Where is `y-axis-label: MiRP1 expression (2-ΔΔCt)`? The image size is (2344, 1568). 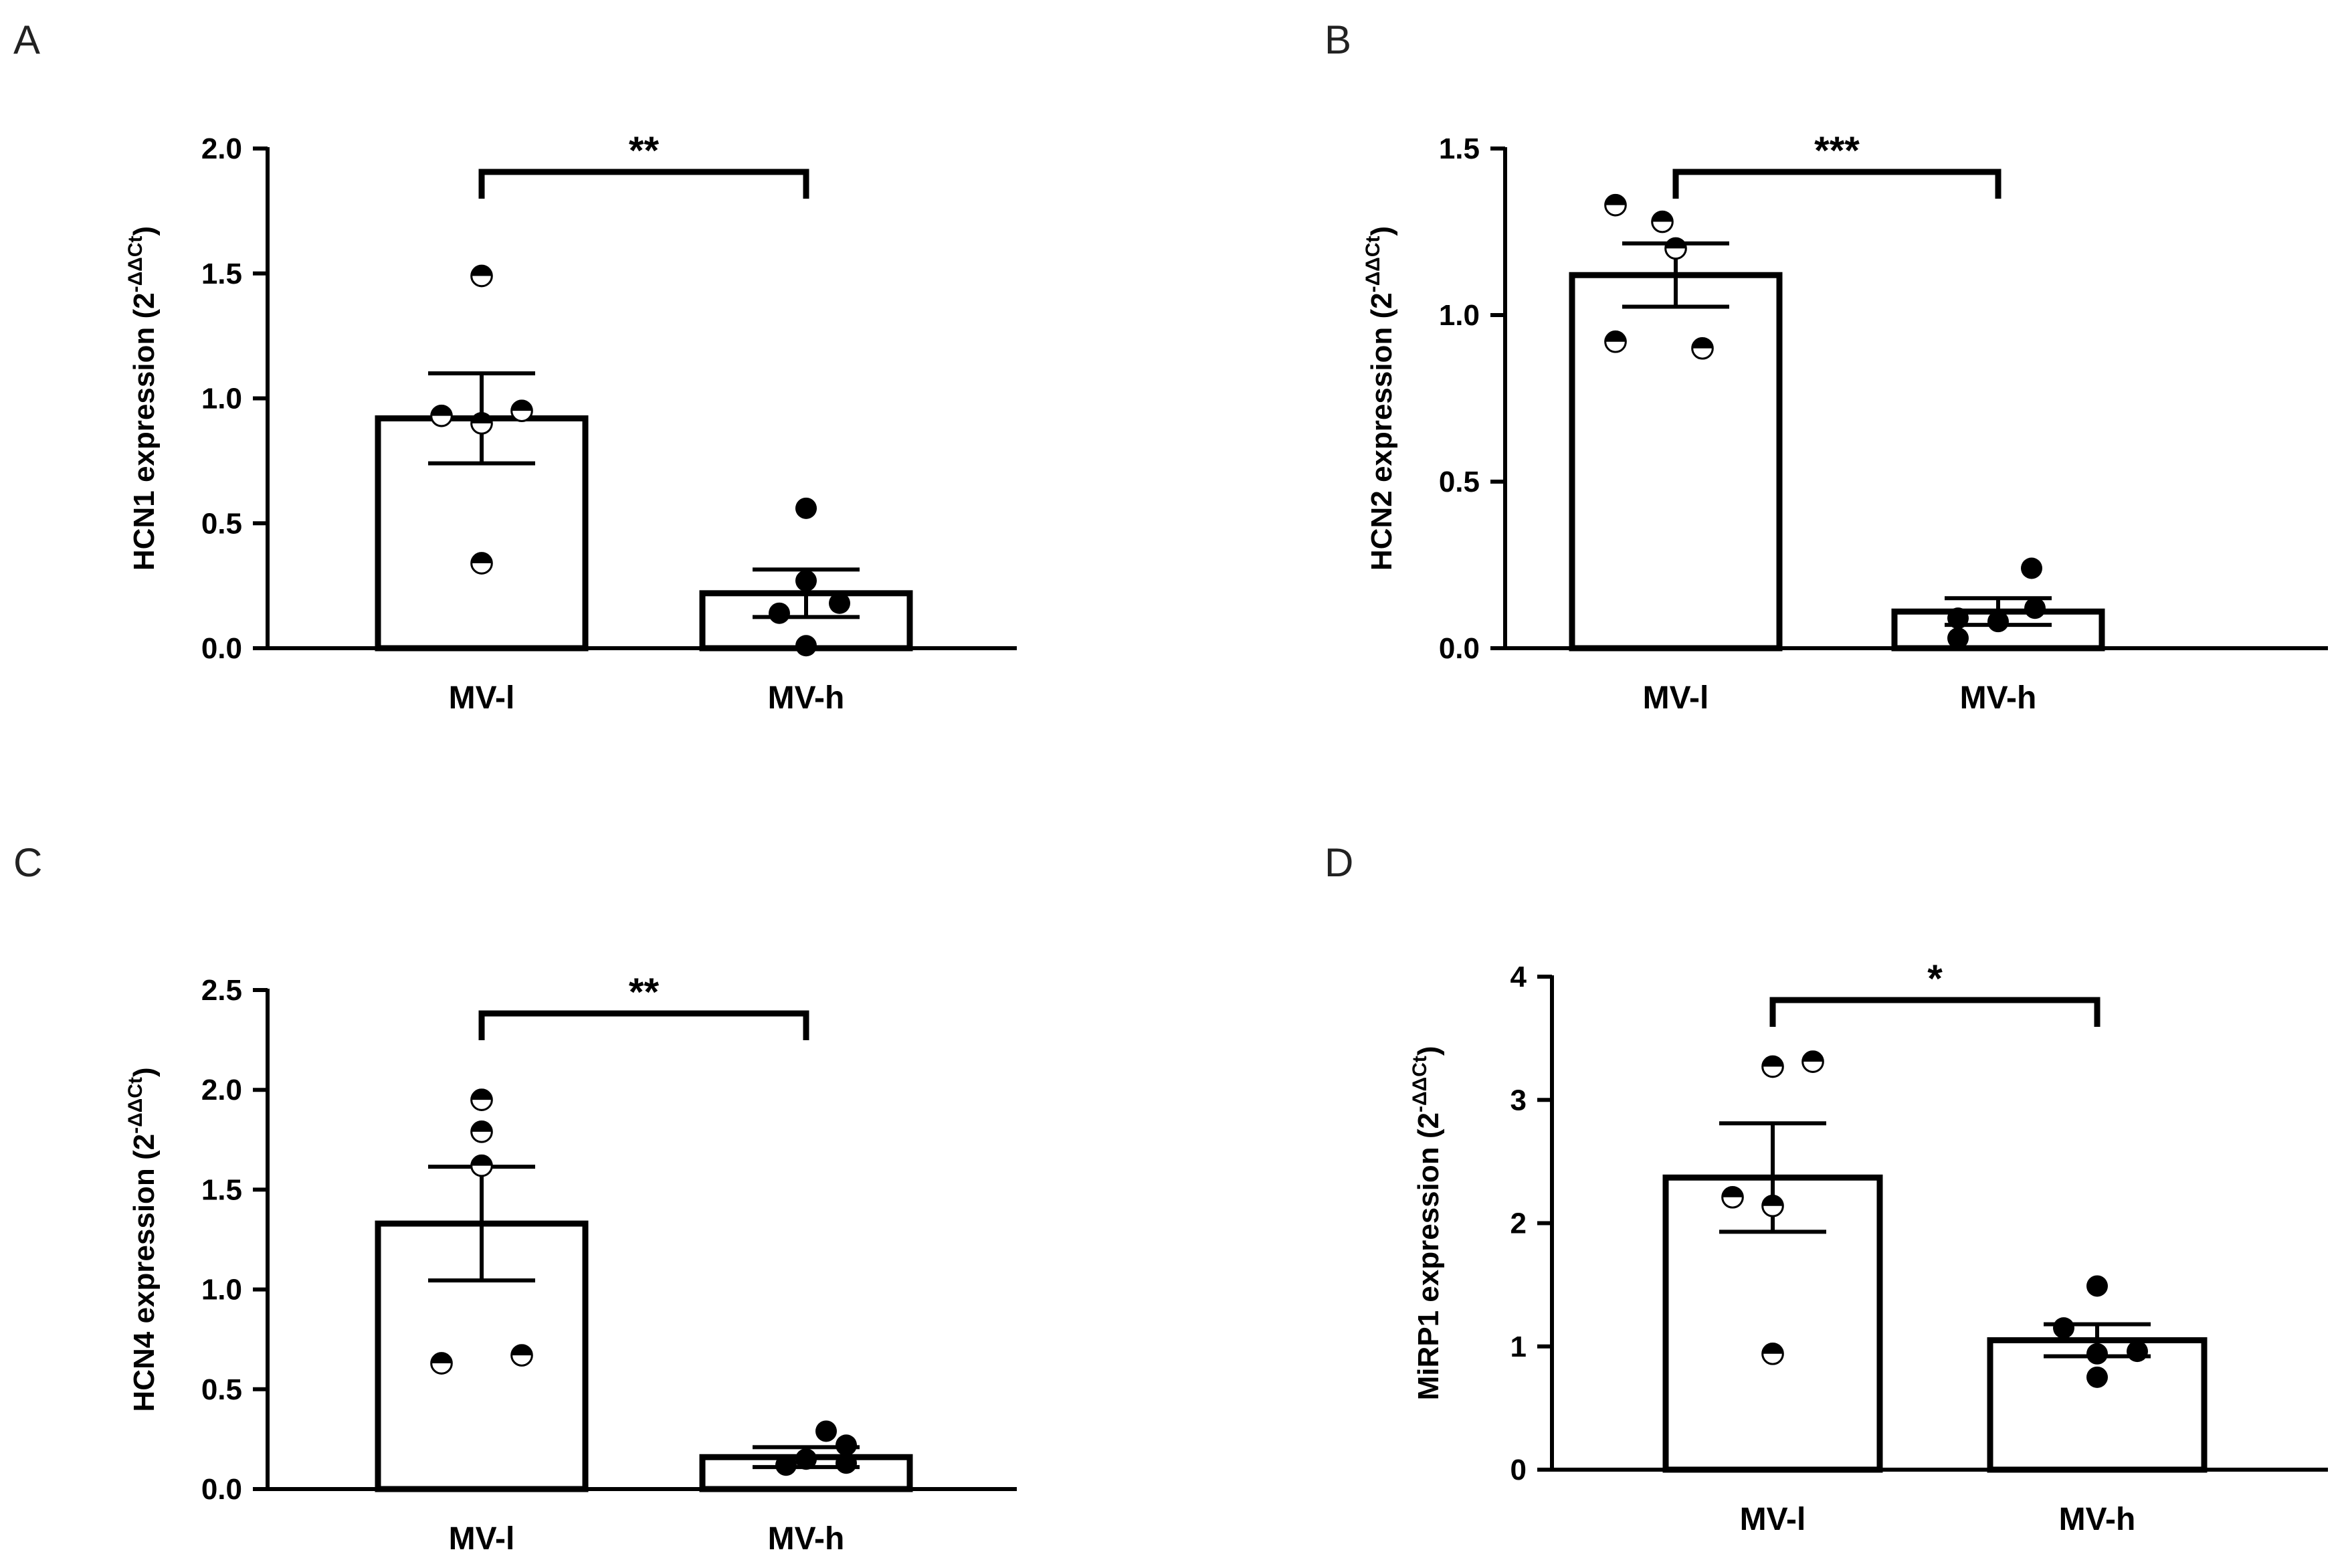 y-axis-label: MiRP1 expression (2-ΔΔCt) is located at coordinates (1427, 1223).